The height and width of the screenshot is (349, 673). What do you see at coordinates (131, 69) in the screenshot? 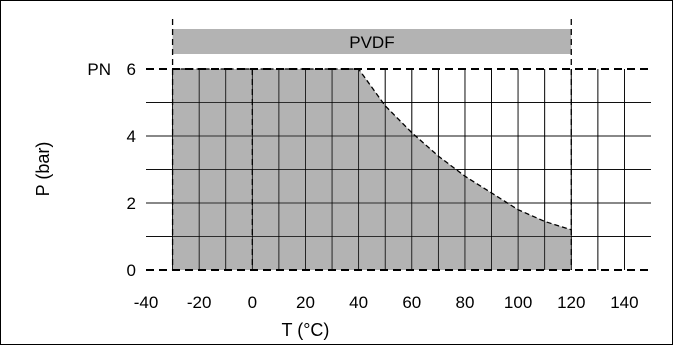
I see `y-tick-label: 6` at bounding box center [131, 69].